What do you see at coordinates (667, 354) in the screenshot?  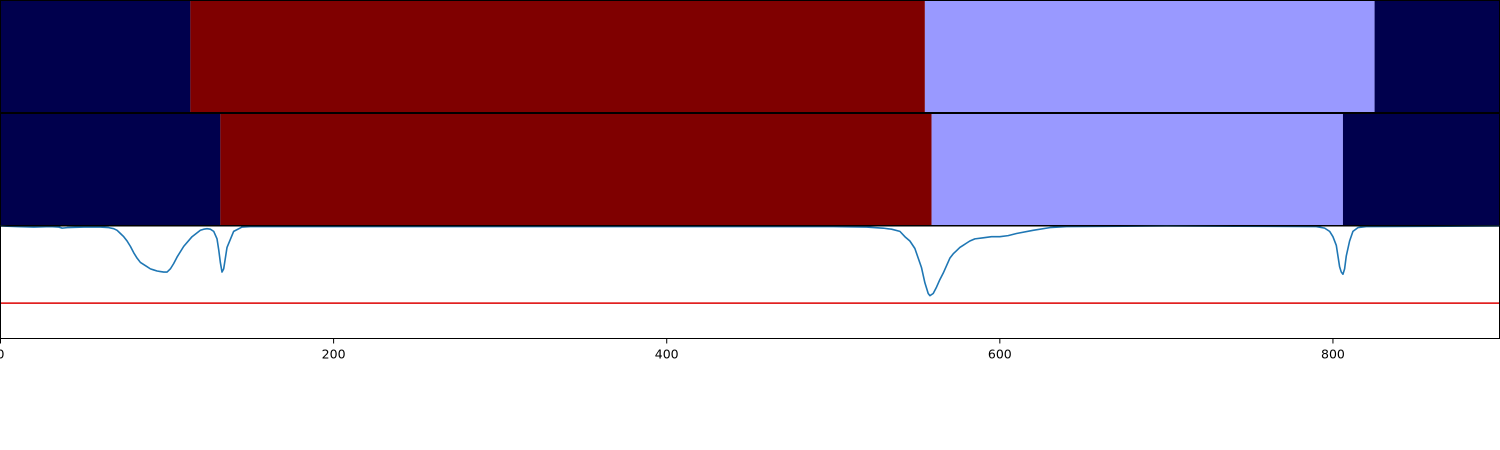 I see `x-tick-label-400: 400` at bounding box center [667, 354].